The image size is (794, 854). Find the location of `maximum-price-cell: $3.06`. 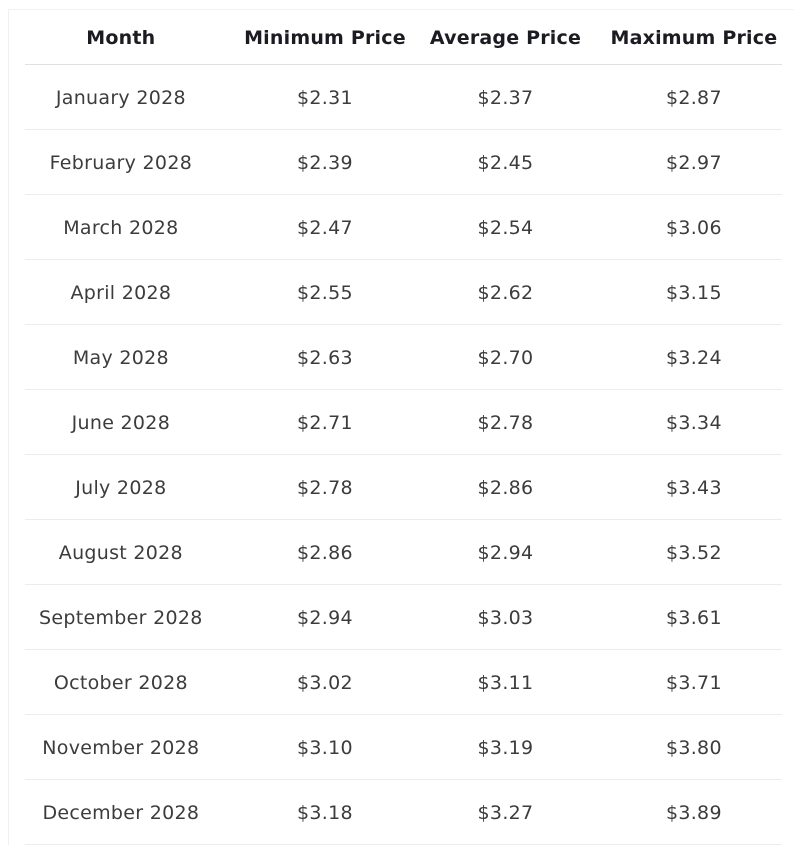

maximum-price-cell: $3.06 is located at coordinates (693, 227).